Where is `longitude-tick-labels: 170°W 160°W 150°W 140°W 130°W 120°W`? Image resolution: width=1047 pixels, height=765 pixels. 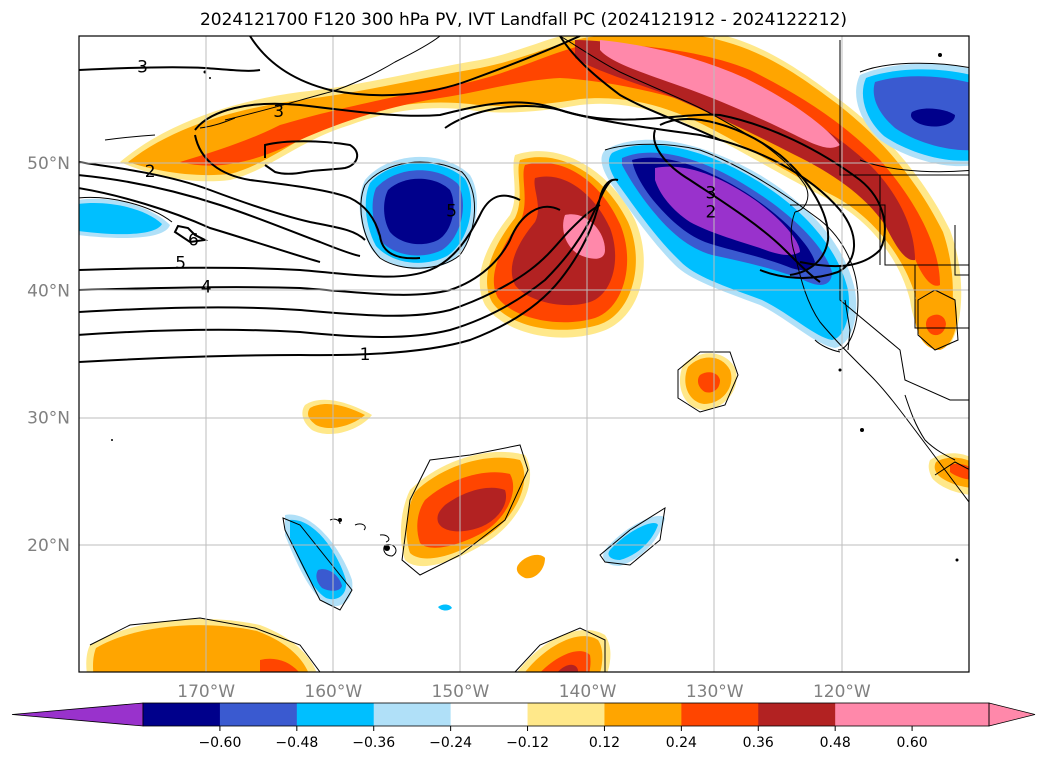
longitude-tick-labels: 170°W 160°W 150°W 140°W 130°W 120°W is located at coordinates (524, 692).